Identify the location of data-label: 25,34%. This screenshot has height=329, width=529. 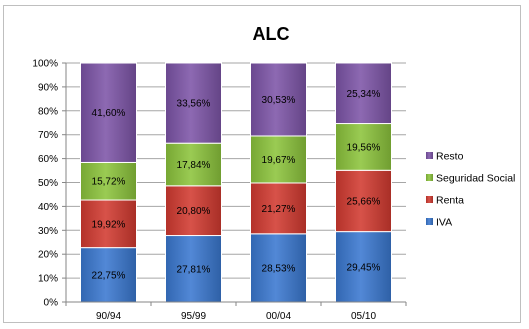
(364, 94).